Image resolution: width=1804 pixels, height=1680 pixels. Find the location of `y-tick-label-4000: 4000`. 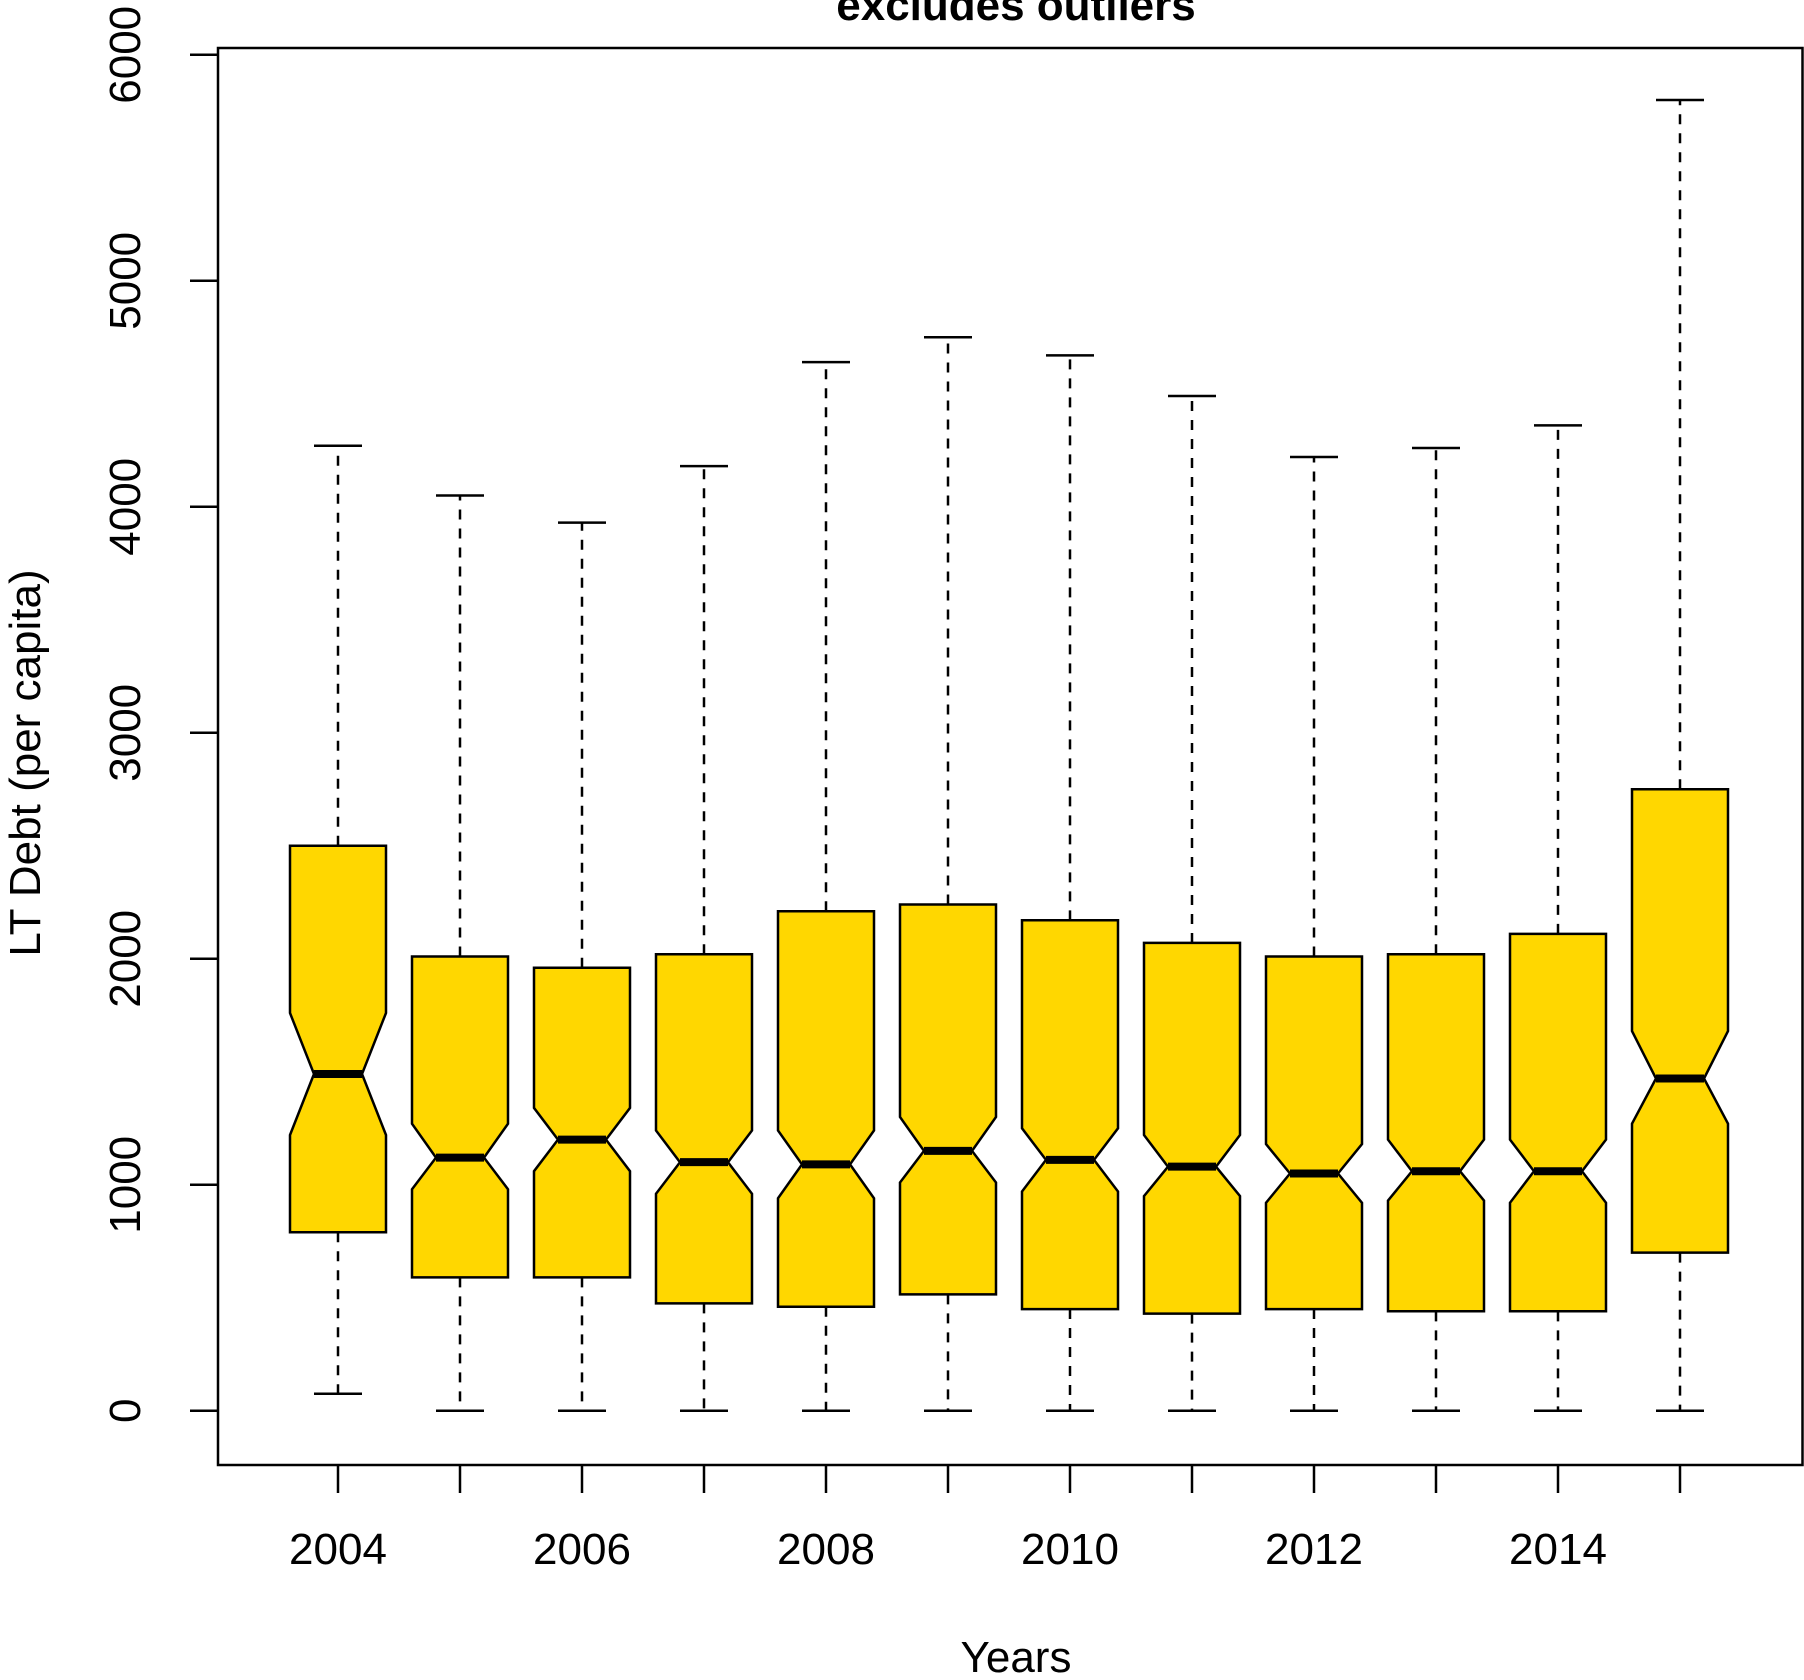

y-tick-label-4000: 4000 is located at coordinates (125, 507).